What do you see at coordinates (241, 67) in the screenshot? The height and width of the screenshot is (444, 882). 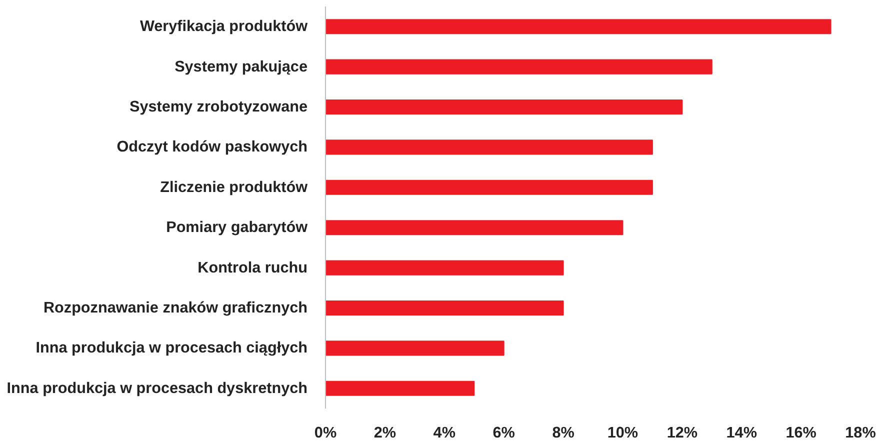 I see `y-tick-label: Systemy pakujące` at bounding box center [241, 67].